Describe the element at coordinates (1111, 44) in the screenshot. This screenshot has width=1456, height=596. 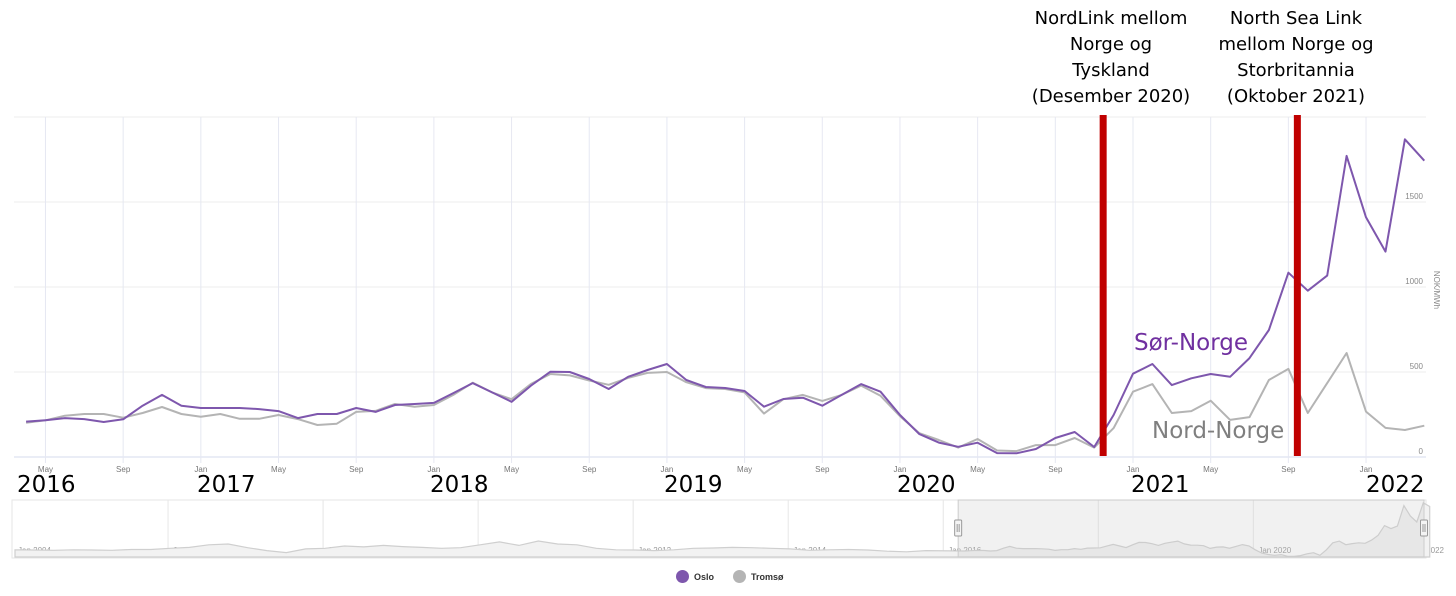
I see `annotation-line: Norge og` at that location.